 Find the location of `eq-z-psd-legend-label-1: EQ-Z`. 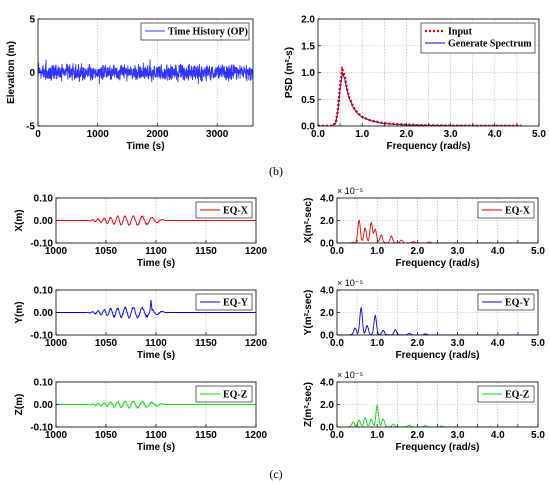

eq-z-psd-legend-label-1: EQ-Z is located at coordinates (517, 395).